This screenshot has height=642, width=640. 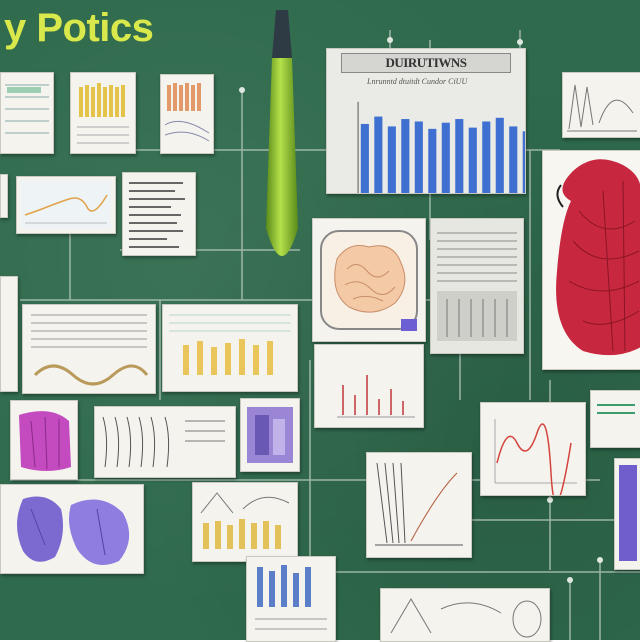 I want to click on brain-icon, so click(x=370, y=279).